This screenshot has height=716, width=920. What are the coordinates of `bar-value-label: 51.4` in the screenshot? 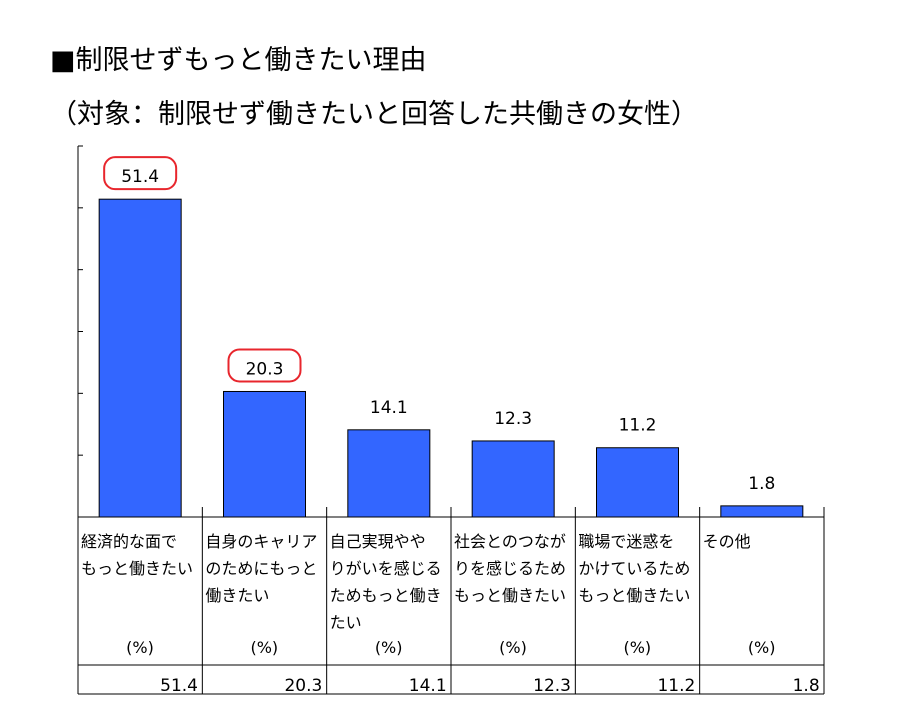 It's located at (140, 177).